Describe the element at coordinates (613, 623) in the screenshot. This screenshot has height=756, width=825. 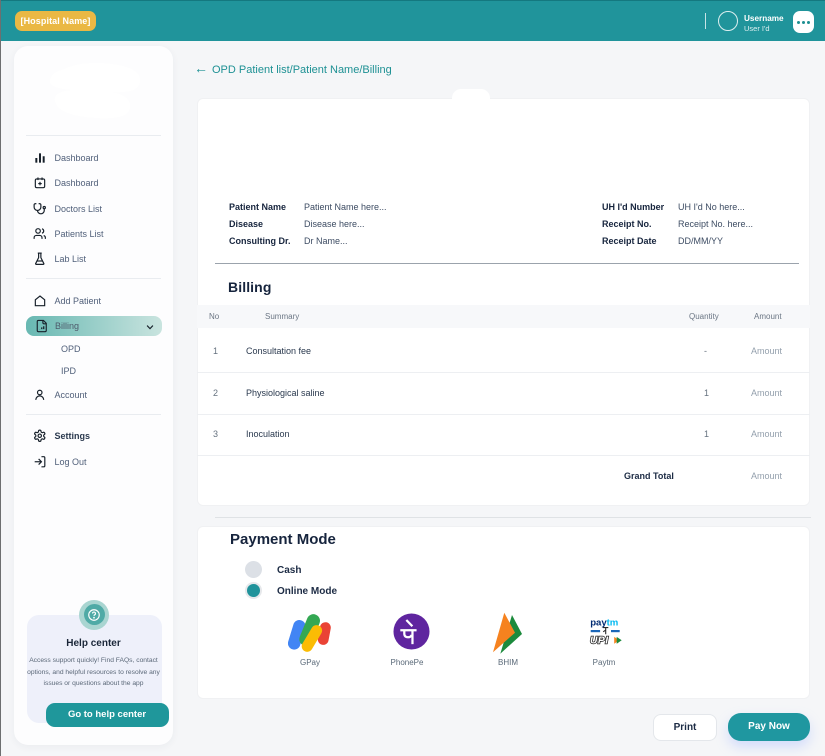
I see `svg-text: tm` at that location.